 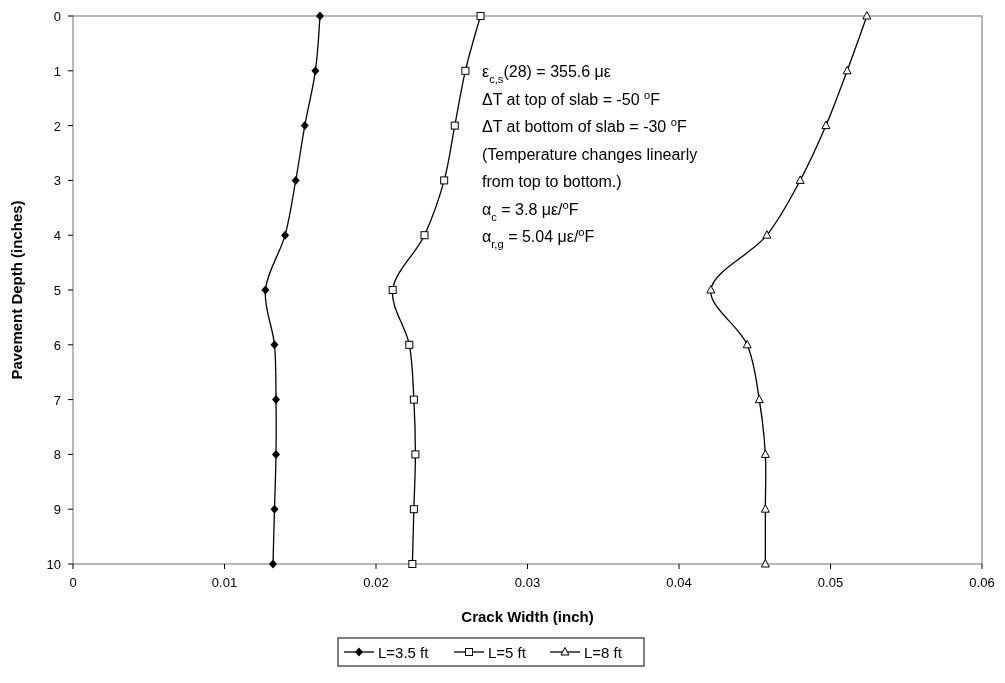 I want to click on x-tick-label: 0.04, so click(x=679, y=582).